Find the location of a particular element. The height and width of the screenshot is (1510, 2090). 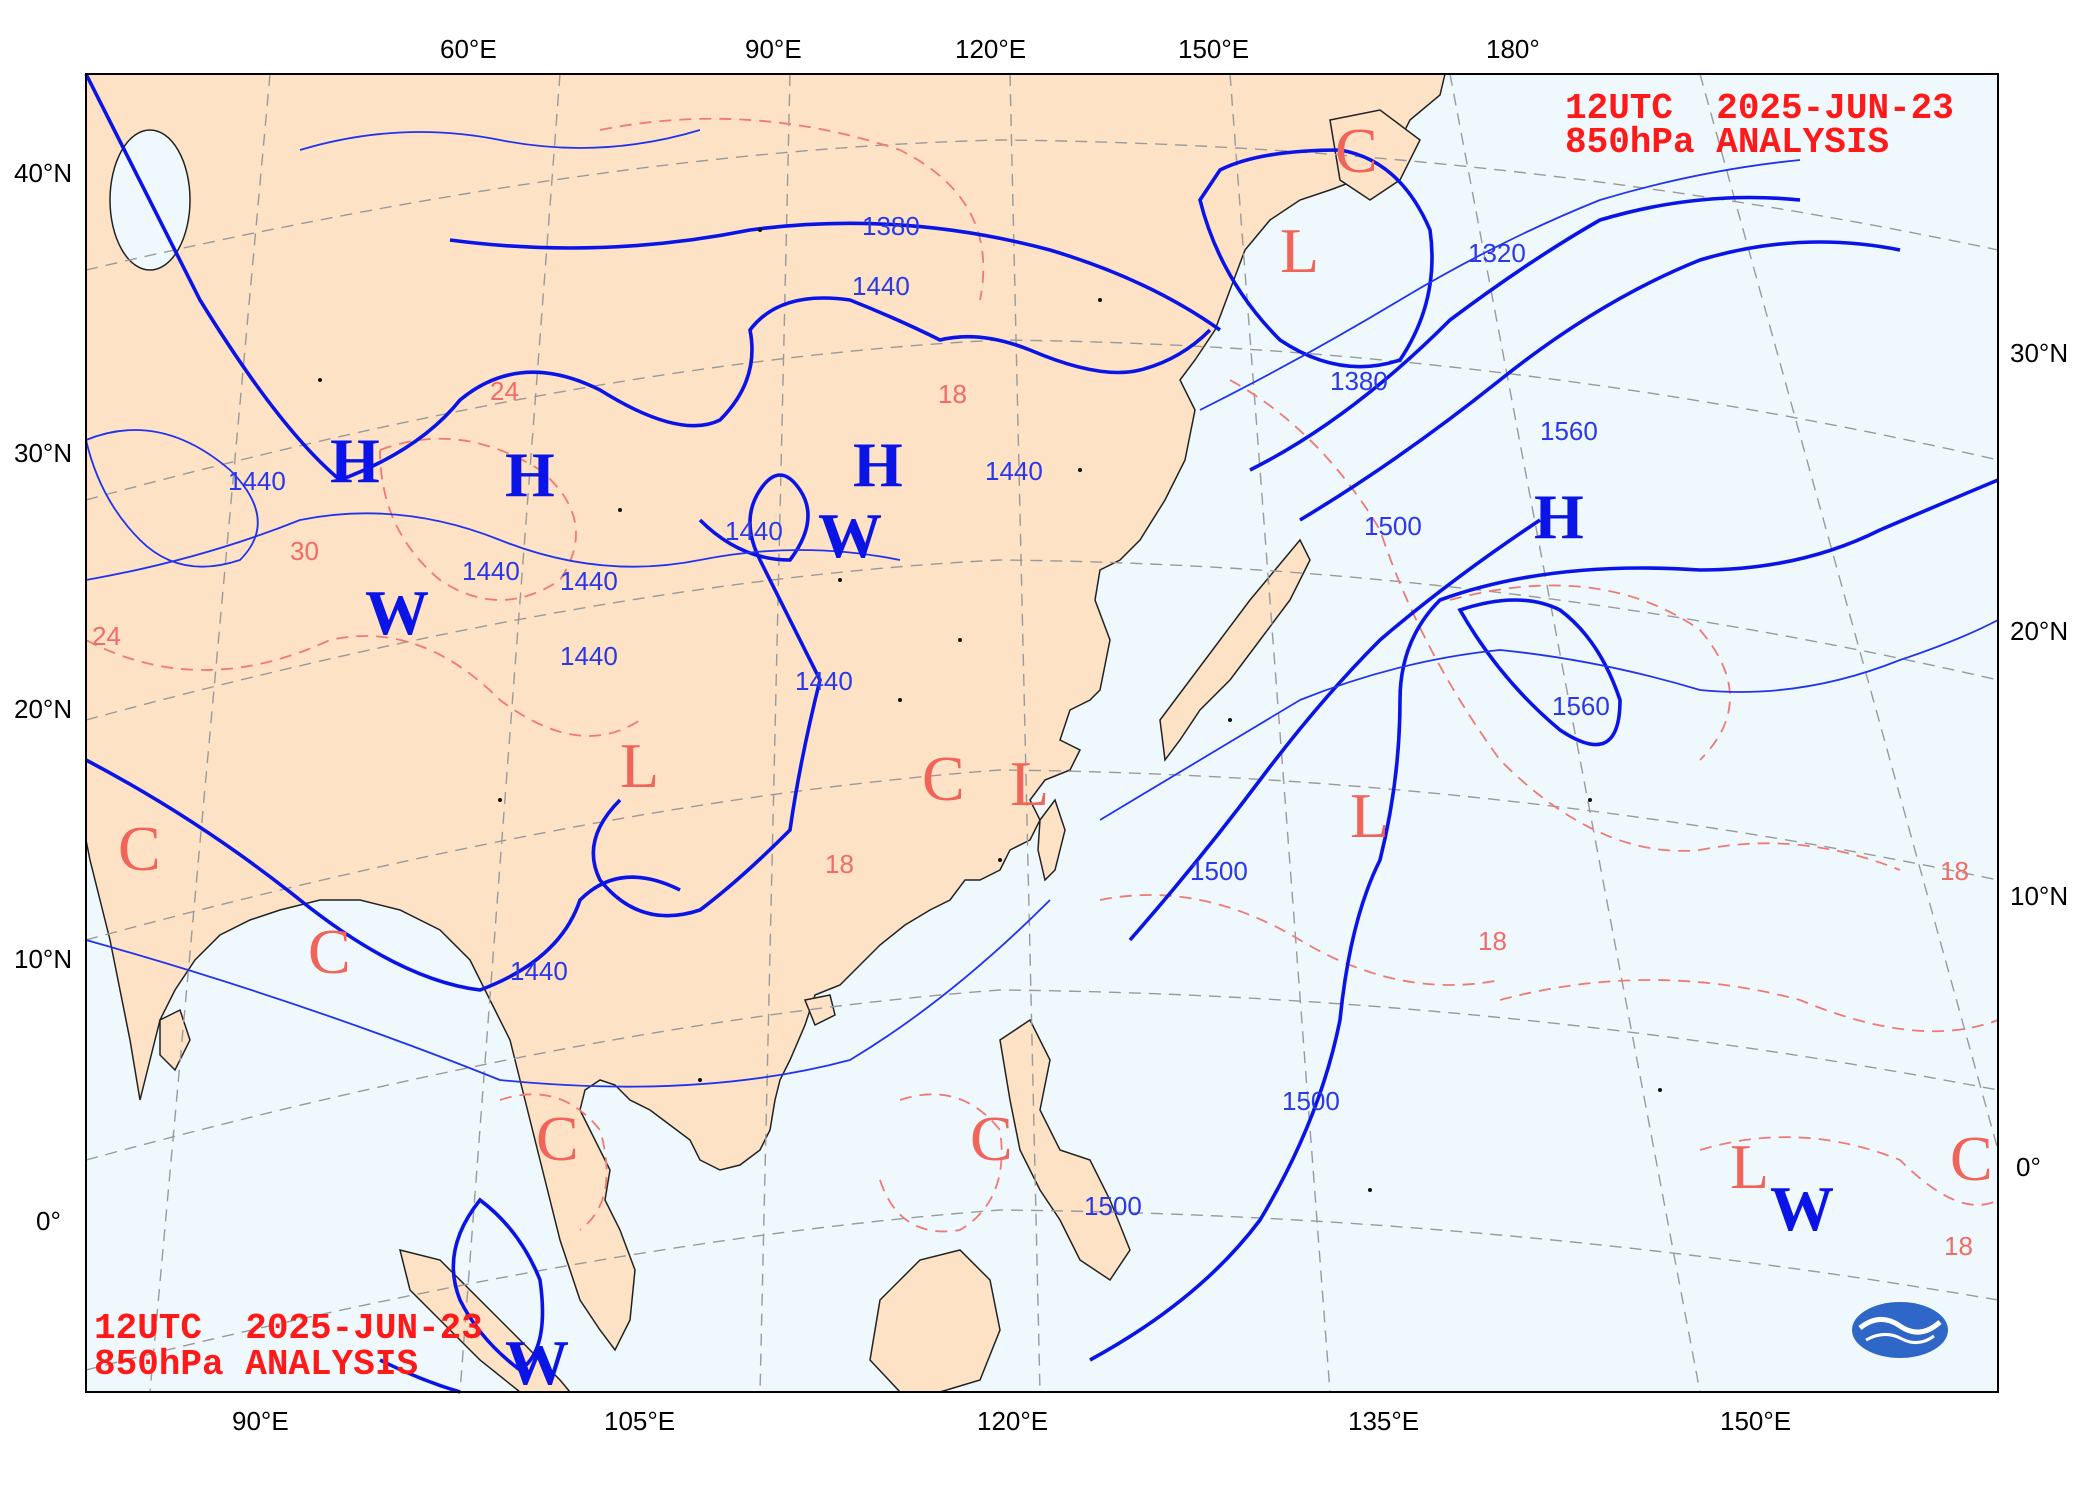

left-lat-label: 40°N is located at coordinates (43, 173).